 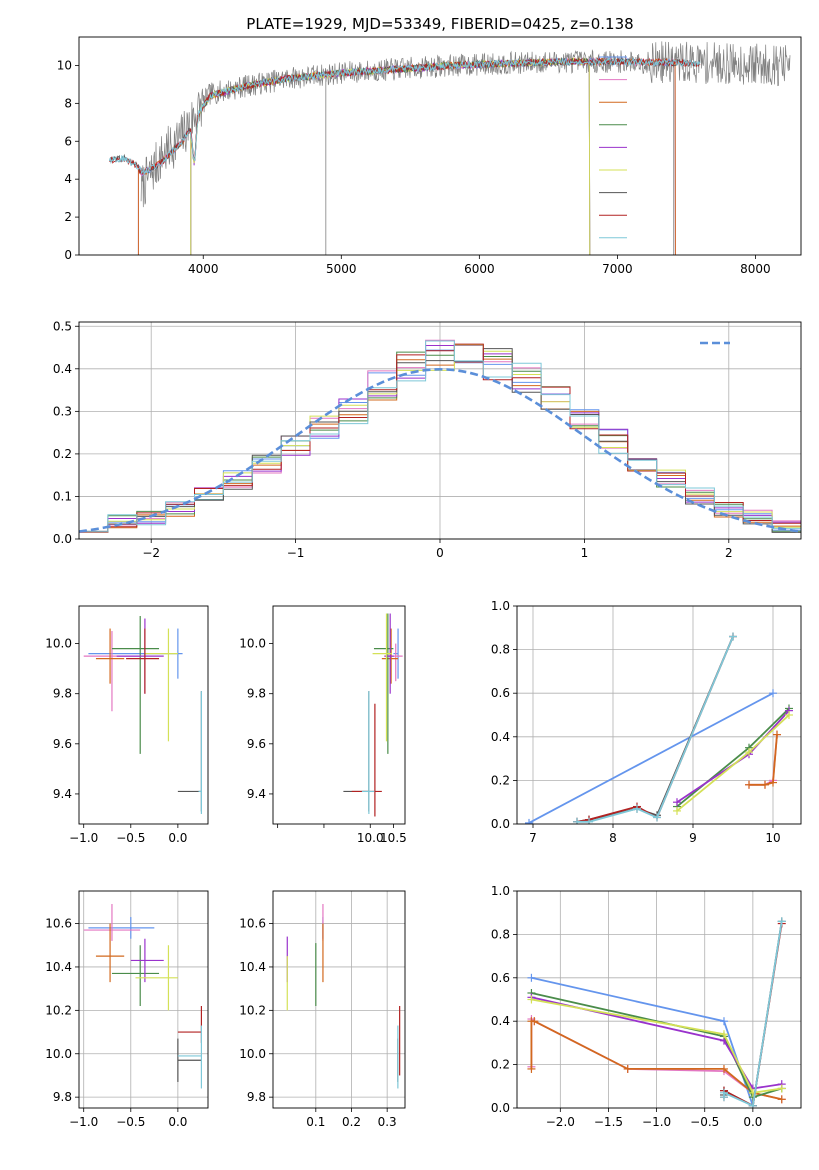 I want to click on y-tick-label: 0.1, so click(x=62, y=496).